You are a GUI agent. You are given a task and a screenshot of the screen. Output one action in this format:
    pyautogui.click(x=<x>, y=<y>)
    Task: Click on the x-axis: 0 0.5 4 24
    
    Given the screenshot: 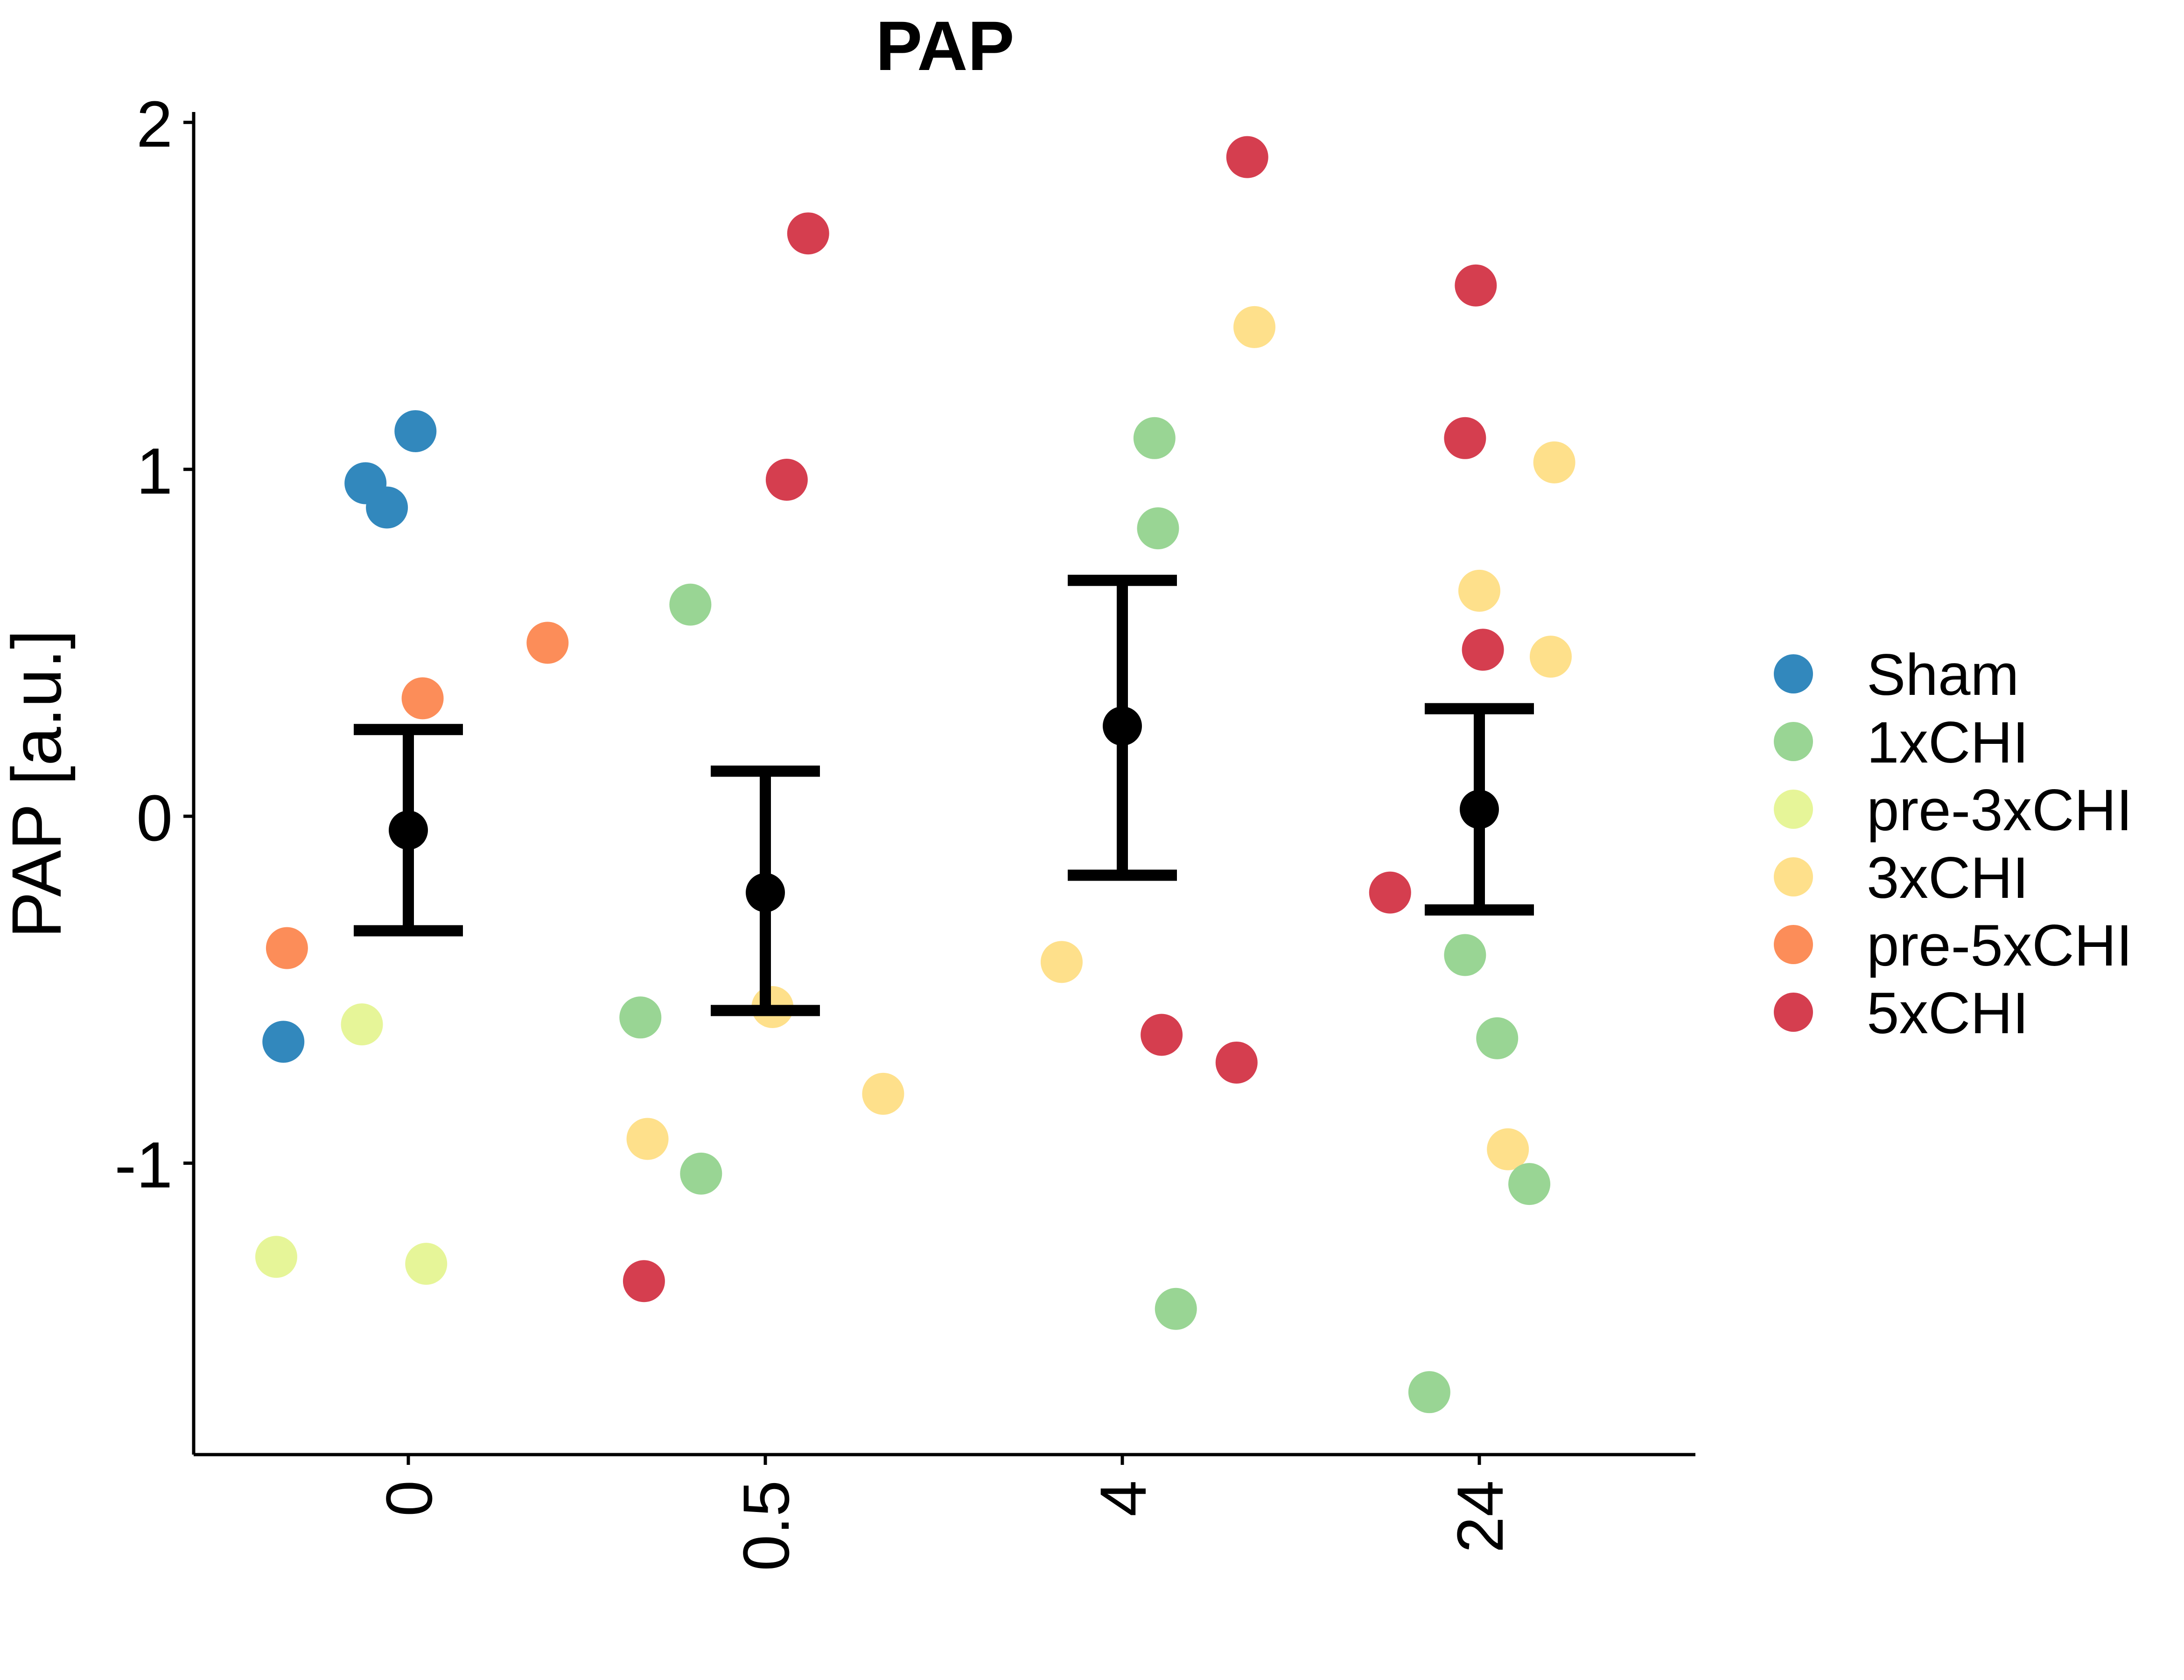 What is the action you would take?
    pyautogui.click(x=944, y=1512)
    